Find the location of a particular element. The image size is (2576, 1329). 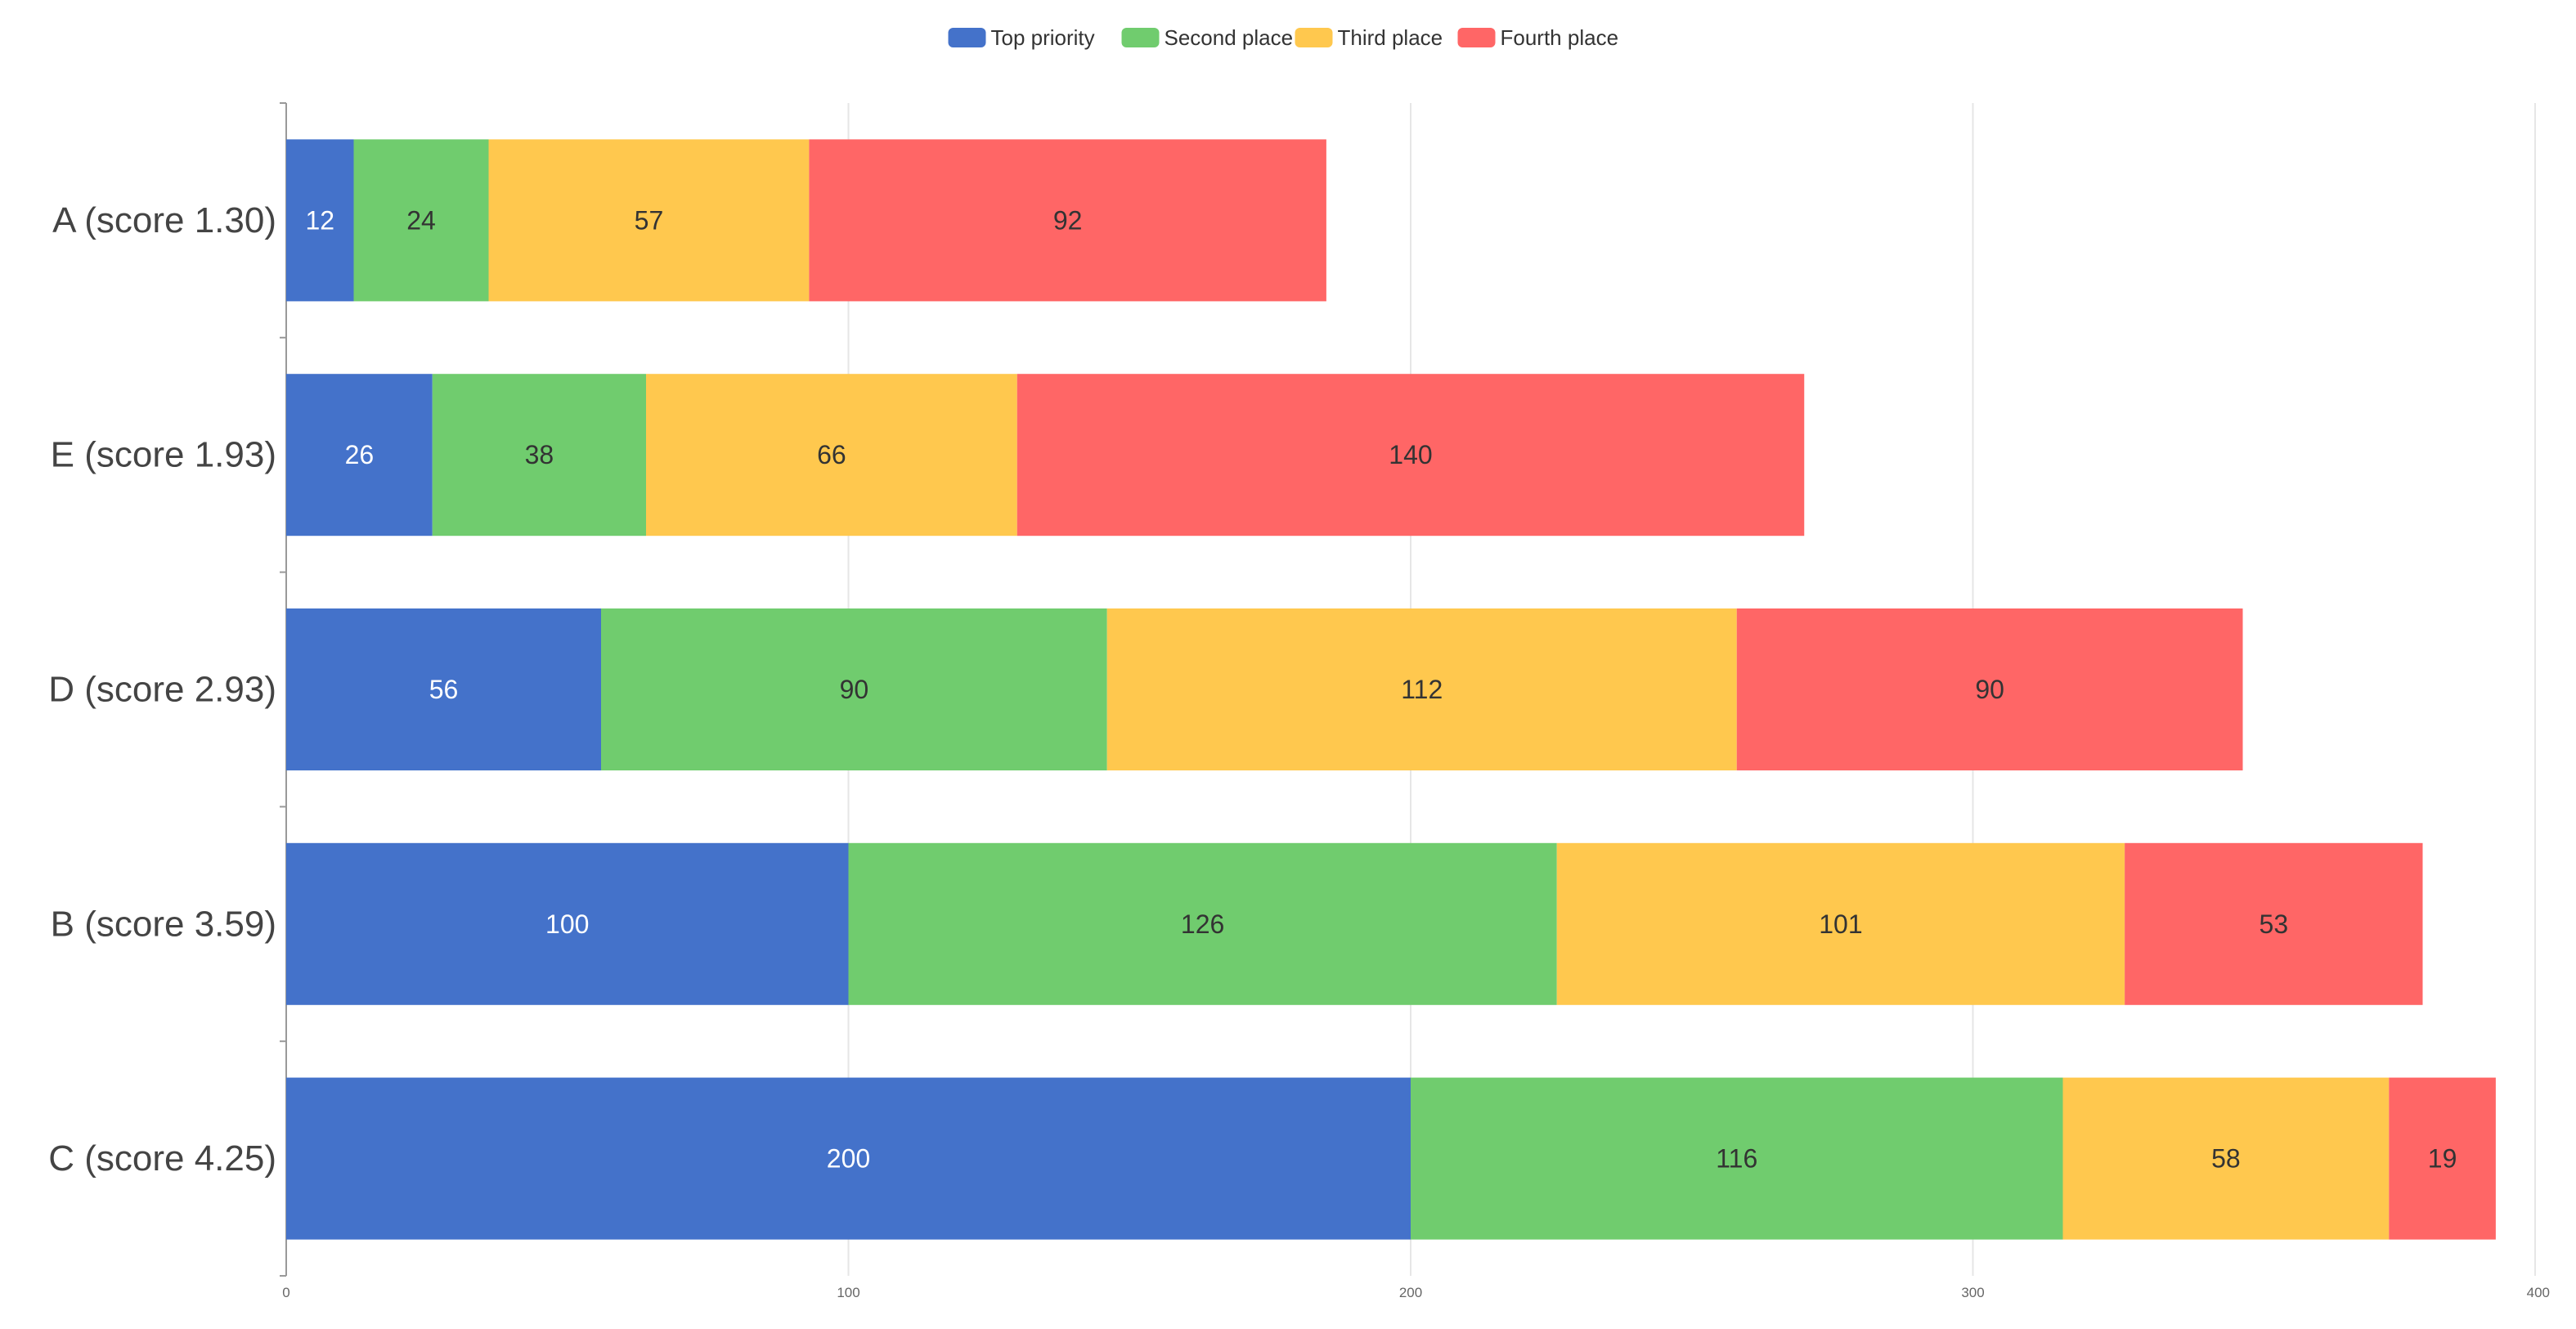

legend-label-3: Fourth place is located at coordinates (1560, 37).